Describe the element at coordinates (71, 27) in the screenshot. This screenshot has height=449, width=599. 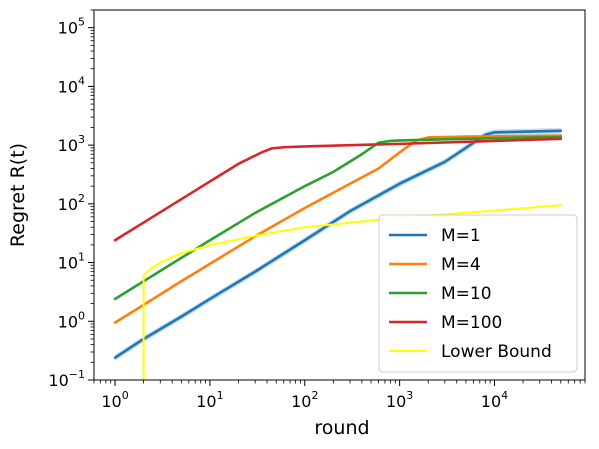
I see `y-tick-label: 10⁵` at that location.